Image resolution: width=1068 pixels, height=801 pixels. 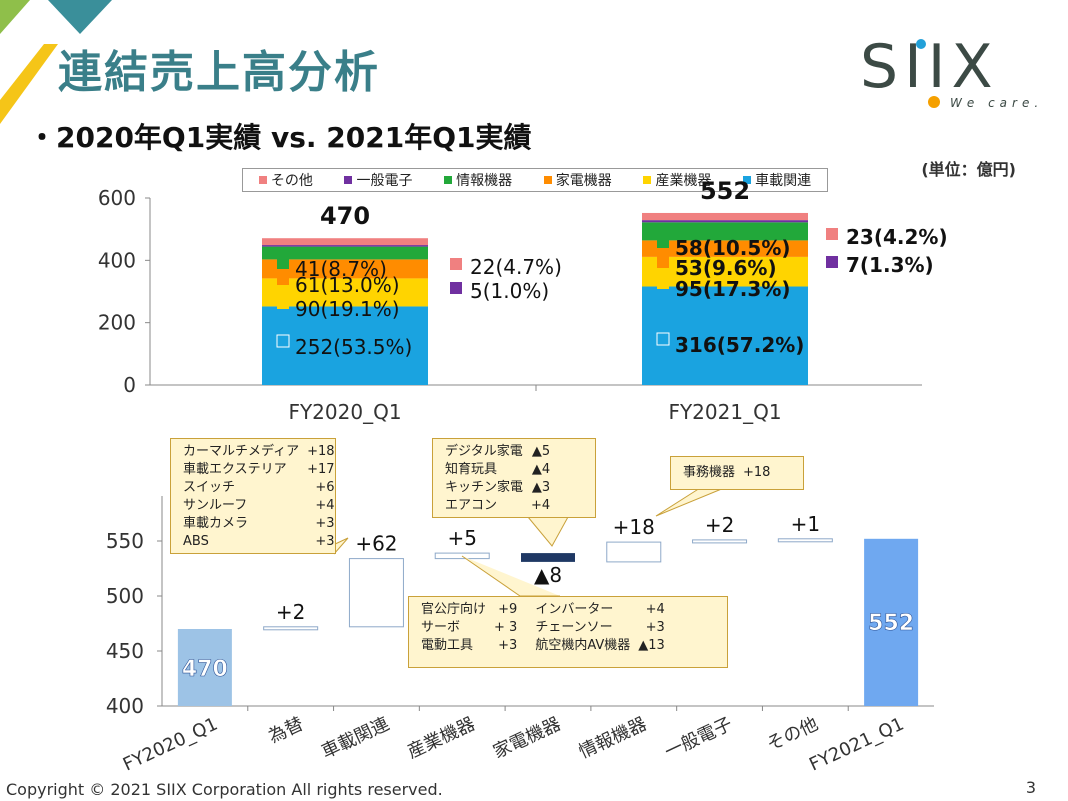 What do you see at coordinates (897, 237) in the screenshot?
I see `bar-outside-label: 23(4.2%)` at bounding box center [897, 237].